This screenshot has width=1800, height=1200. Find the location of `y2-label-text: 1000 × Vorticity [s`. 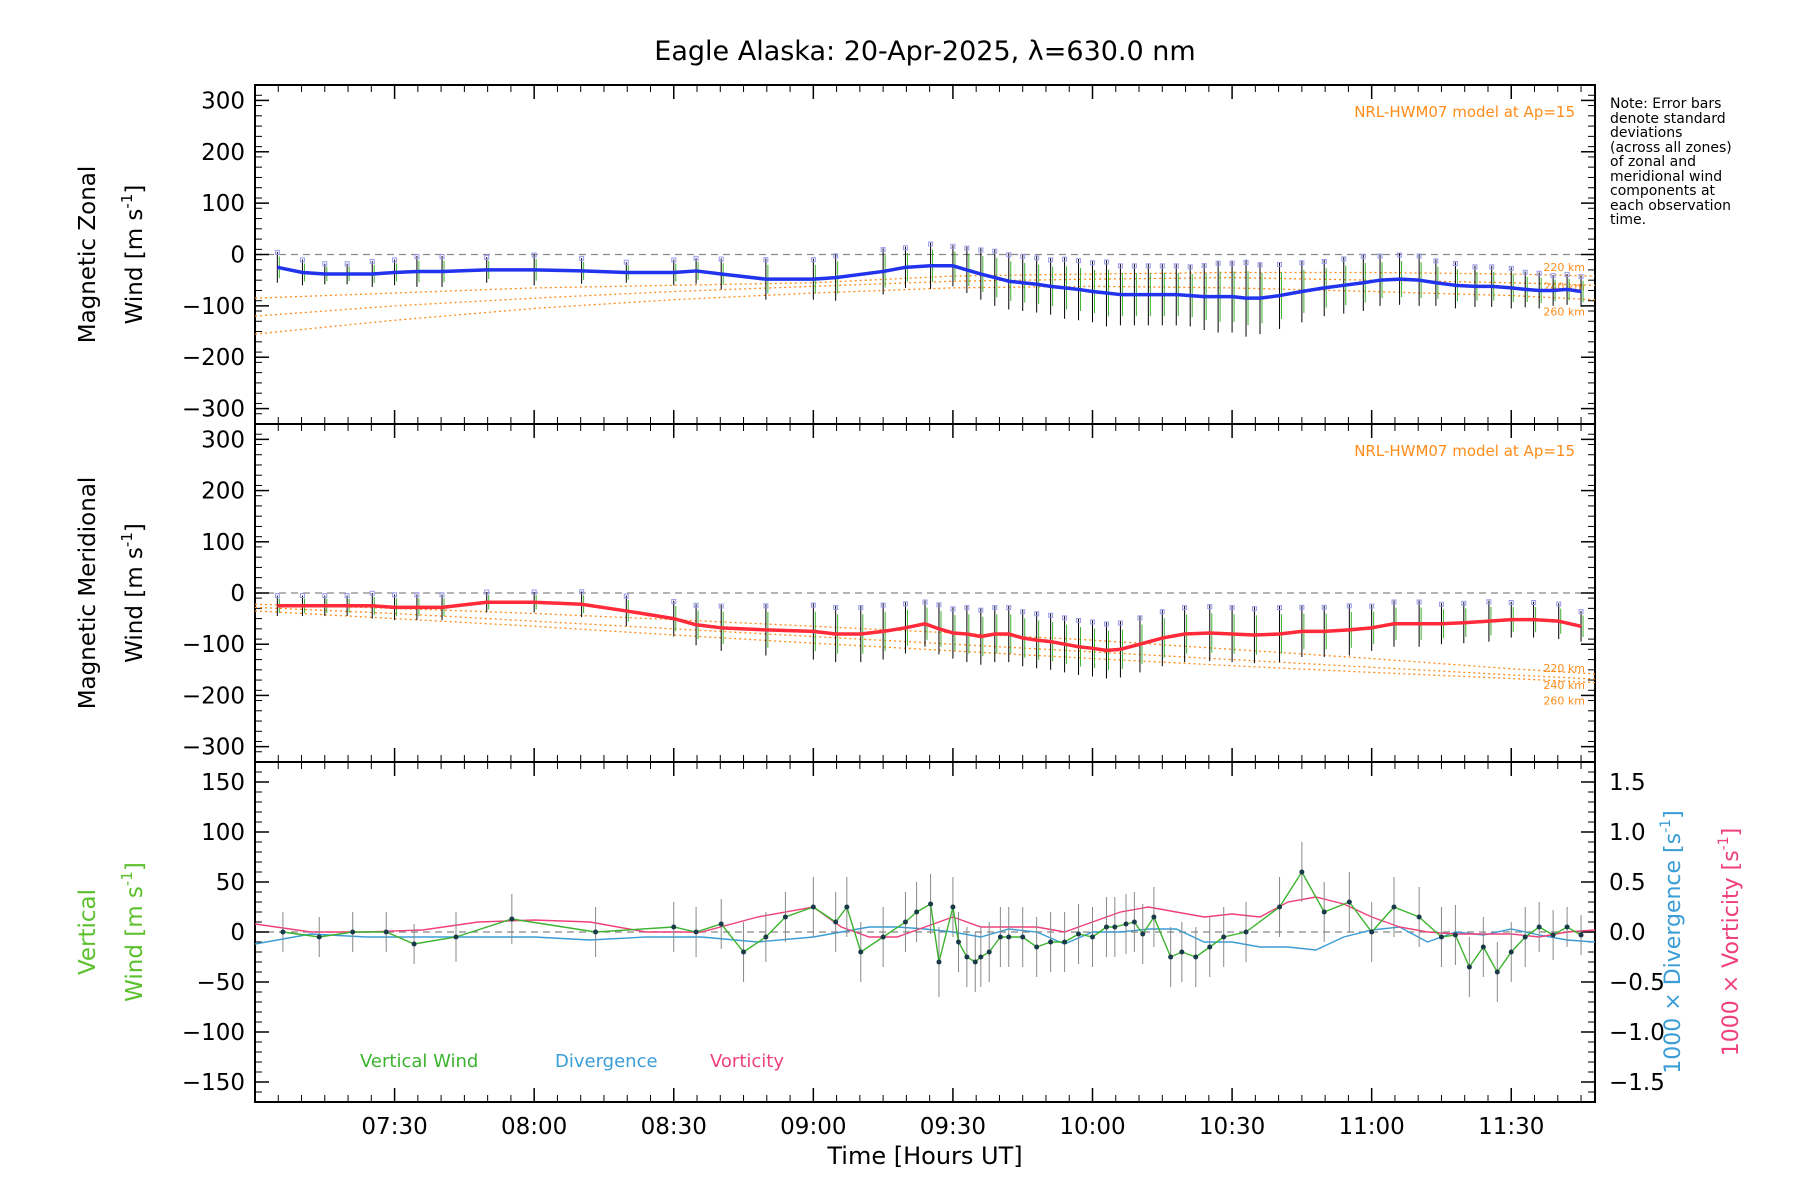

y2-label-text: 1000 × Vorticity [s is located at coordinates (1731, 953).